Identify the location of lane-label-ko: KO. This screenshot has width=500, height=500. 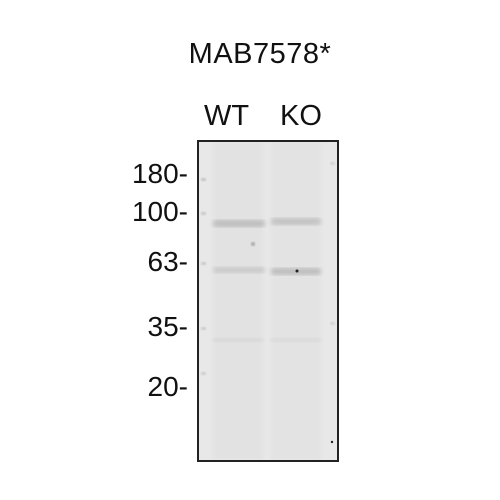
(301, 116).